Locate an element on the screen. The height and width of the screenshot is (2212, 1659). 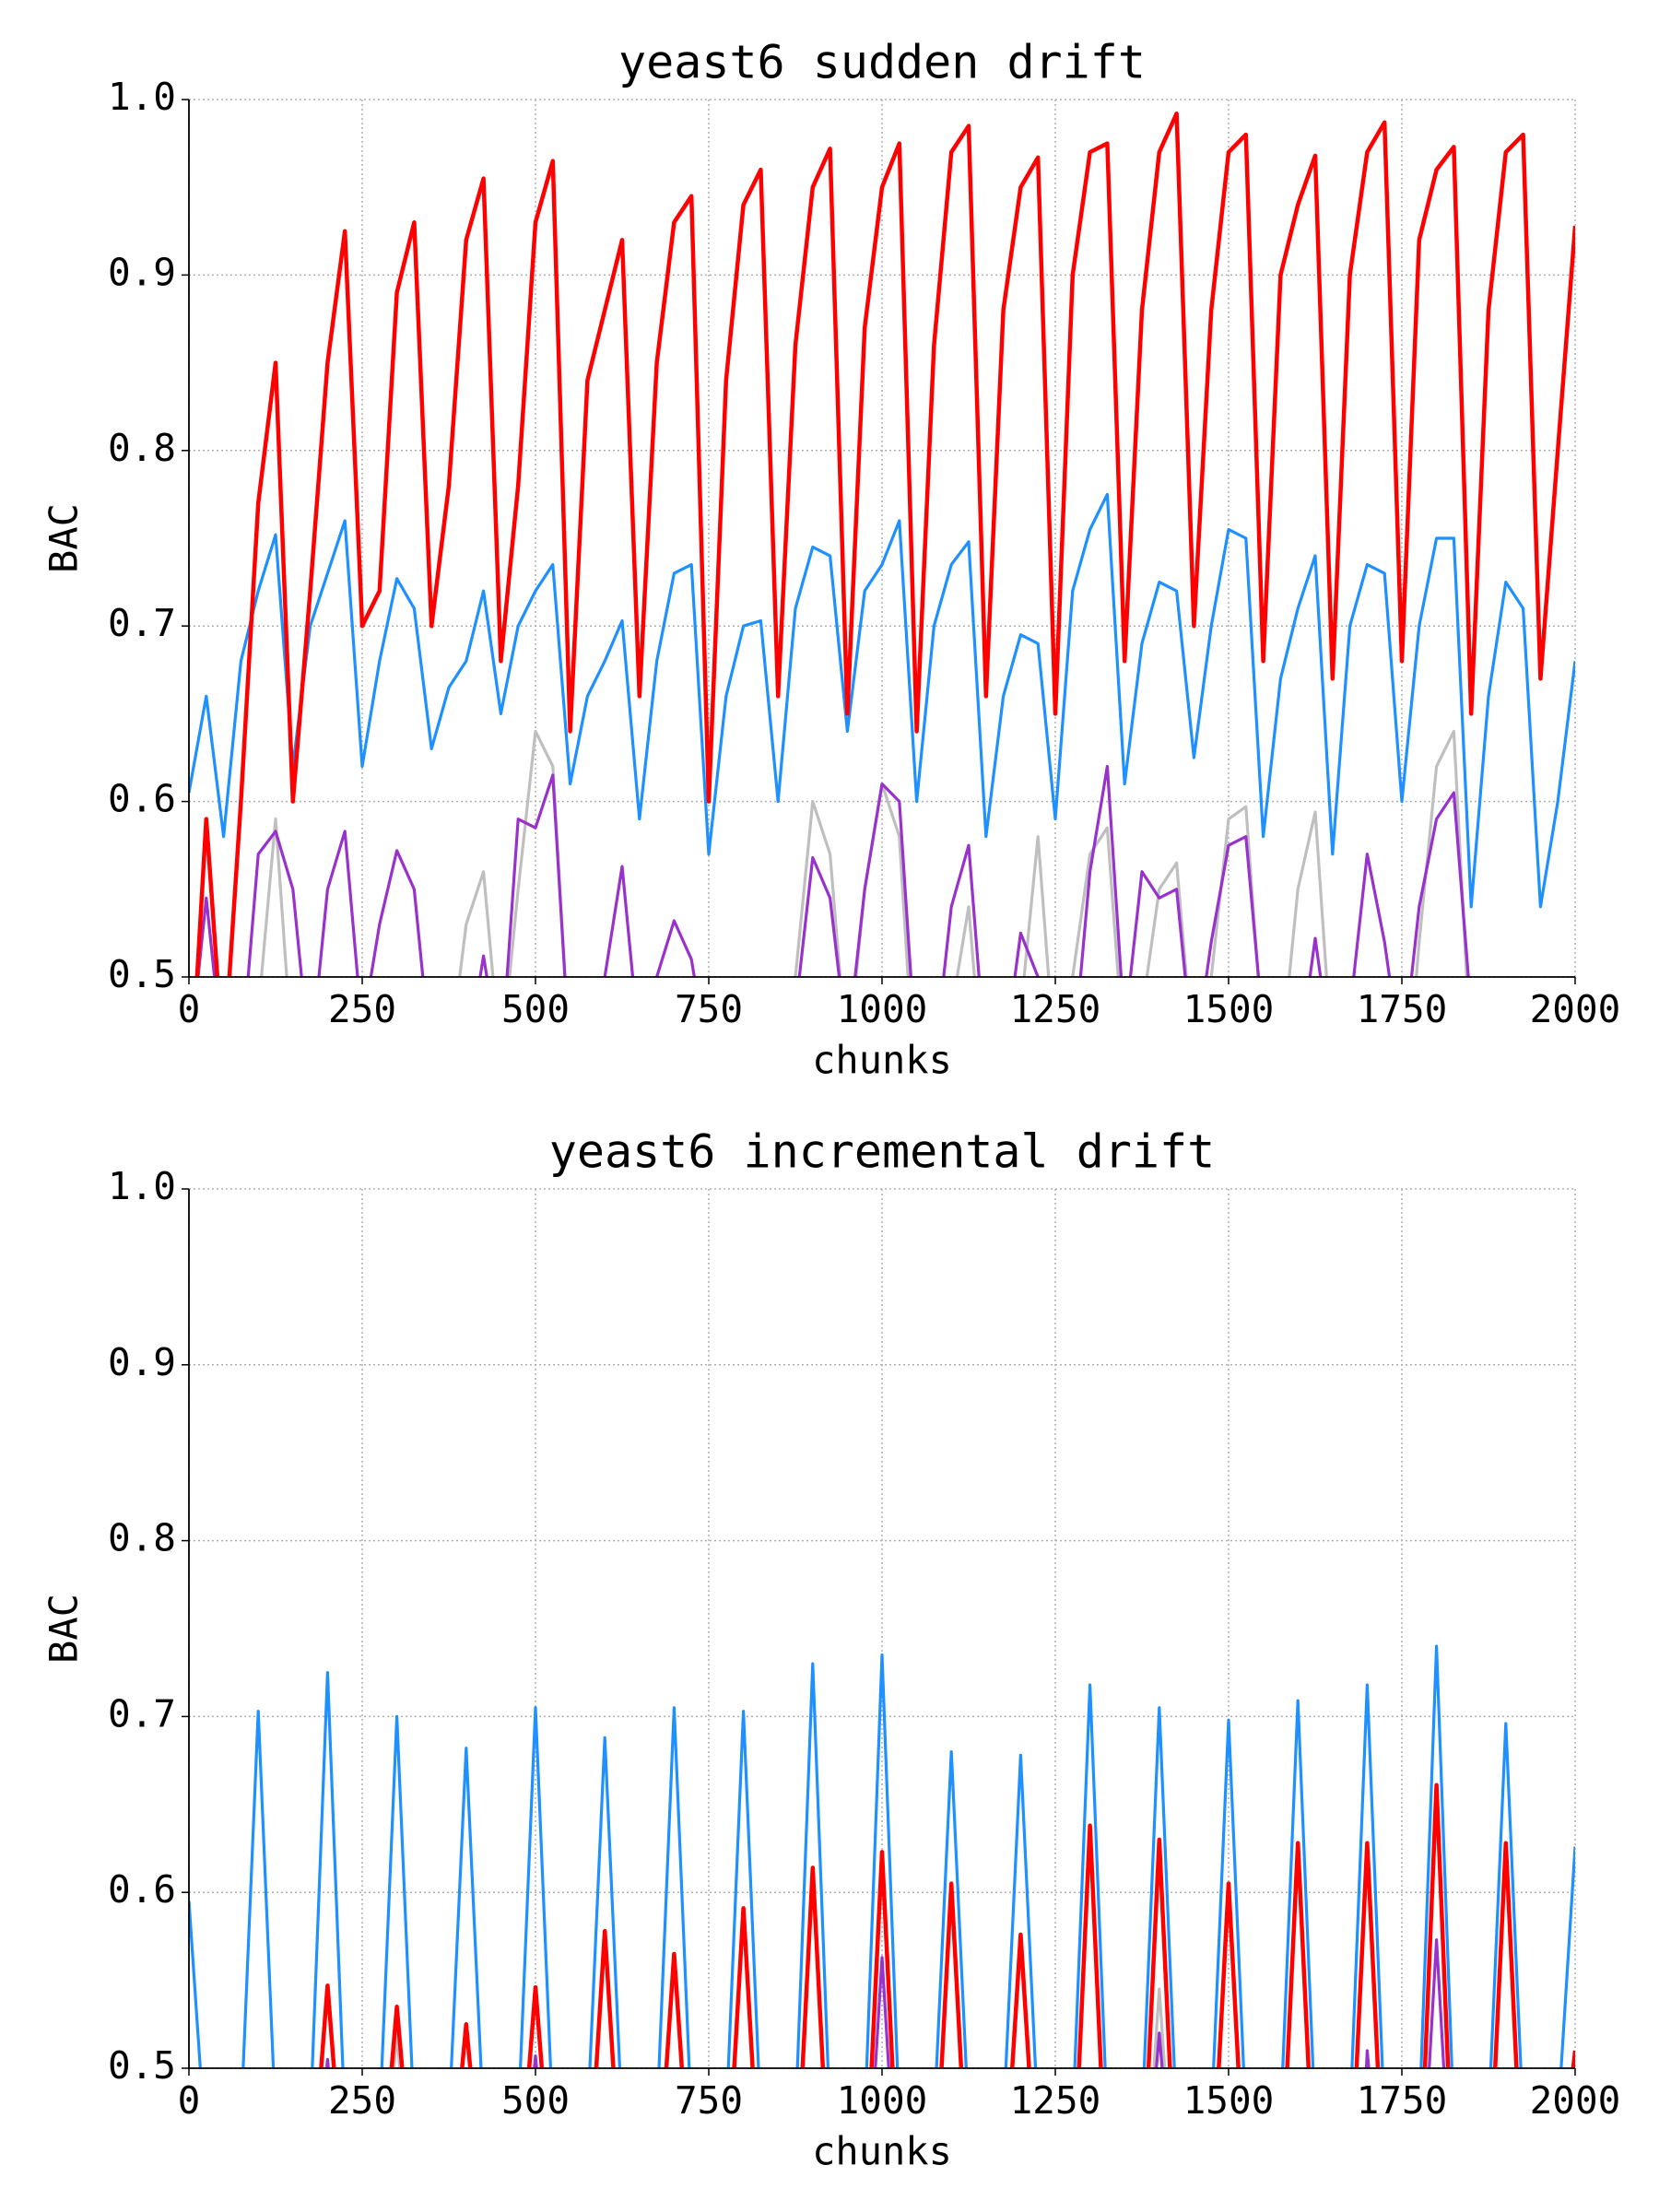
chart-title: yeast6 incremental drift is located at coordinates (882, 1152).